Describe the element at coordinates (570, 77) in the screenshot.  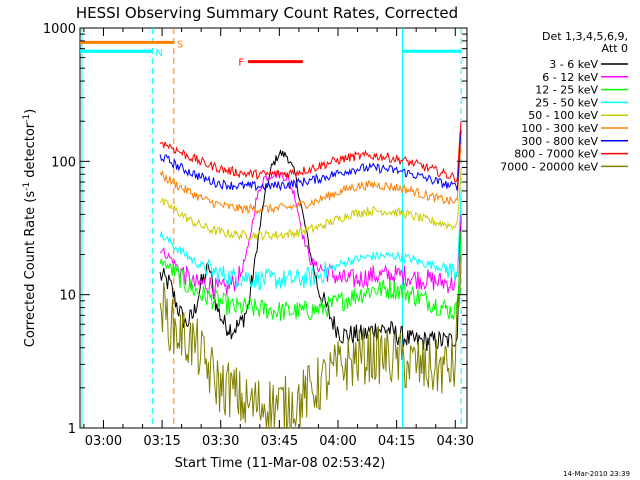
I see `legend-label-1: 6 - 12 keV` at that location.